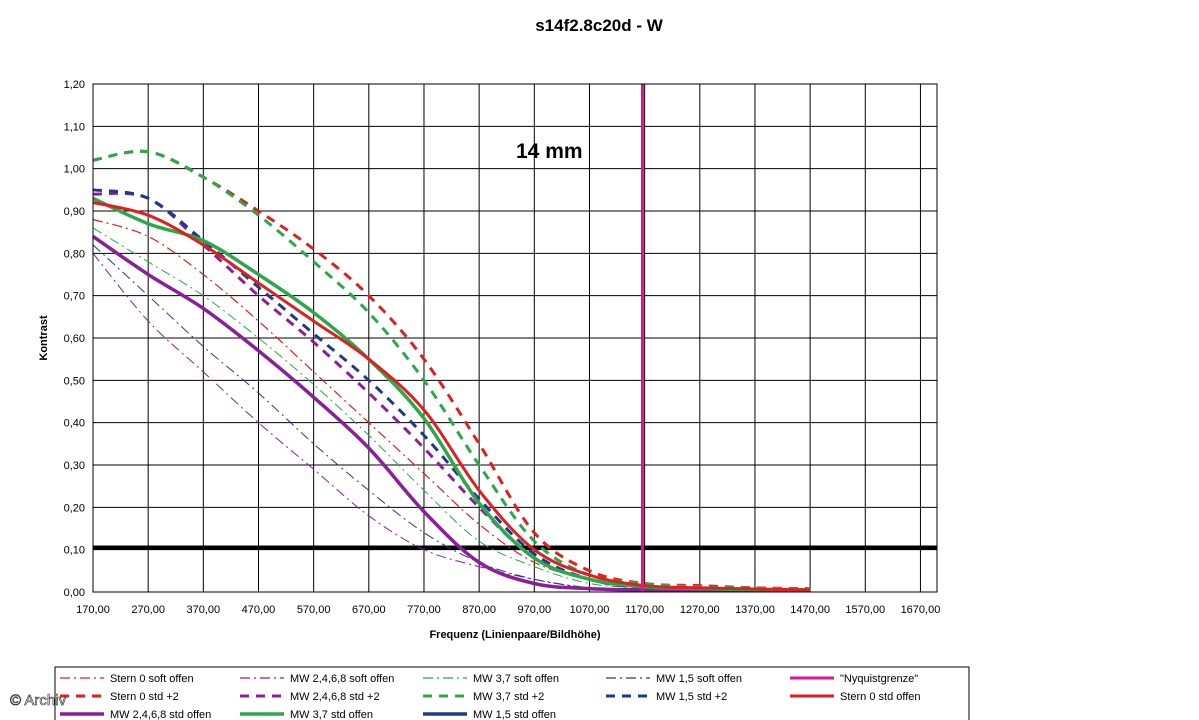  Describe the element at coordinates (479, 610) in the screenshot. I see `x-tick-label: 870,00` at that location.